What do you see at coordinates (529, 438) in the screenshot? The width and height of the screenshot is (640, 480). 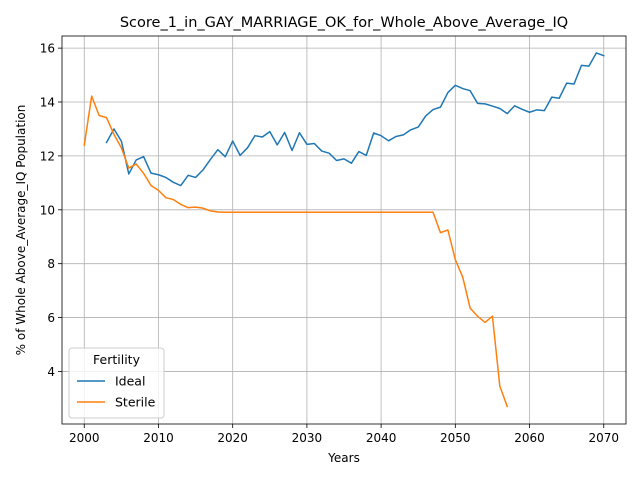 I see `x-tick-label: 2060` at bounding box center [529, 438].